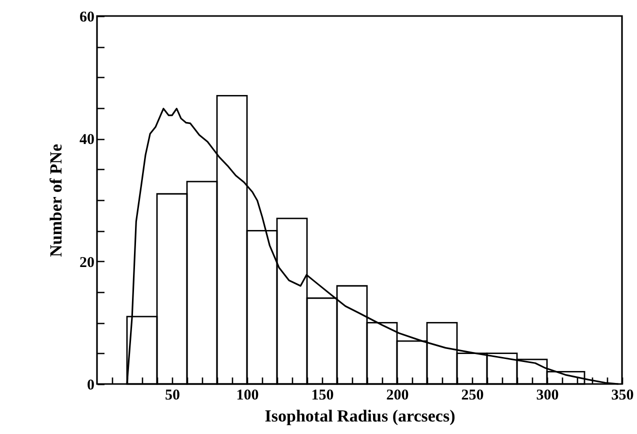  I want to click on y-tick-label: 60, so click(87, 18).